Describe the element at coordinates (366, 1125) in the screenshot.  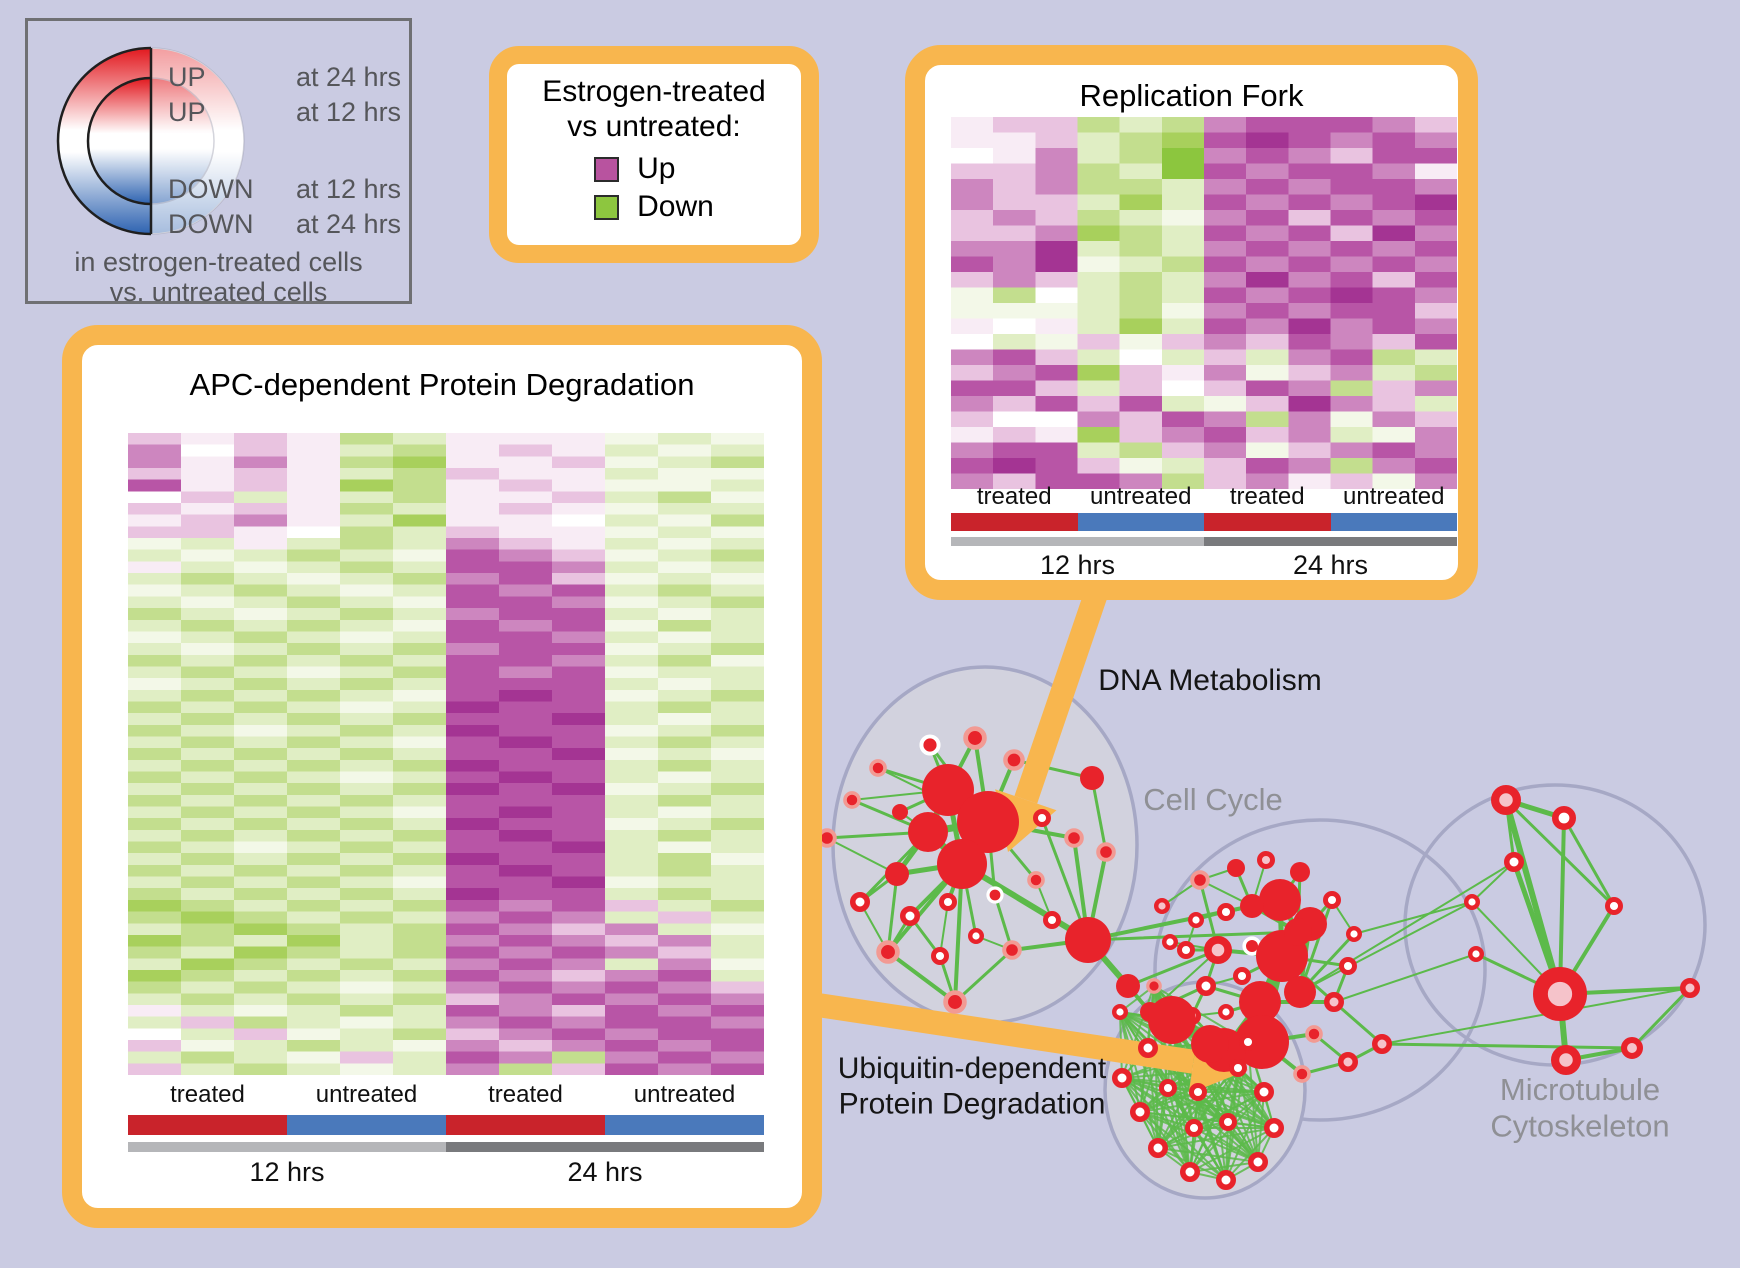
I see `condition-segment-untreated` at that location.